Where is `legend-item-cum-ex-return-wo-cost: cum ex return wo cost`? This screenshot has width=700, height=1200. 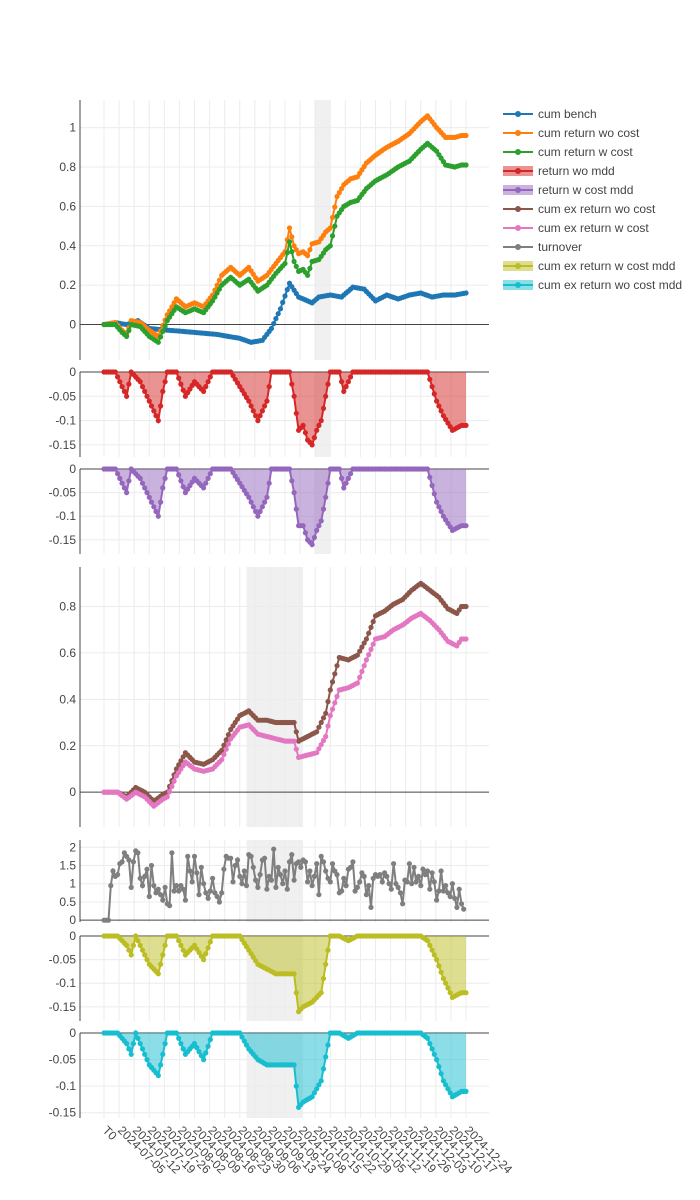
legend-item-cum-ex-return-wo-cost: cum ex return wo cost is located at coordinates (579, 209).